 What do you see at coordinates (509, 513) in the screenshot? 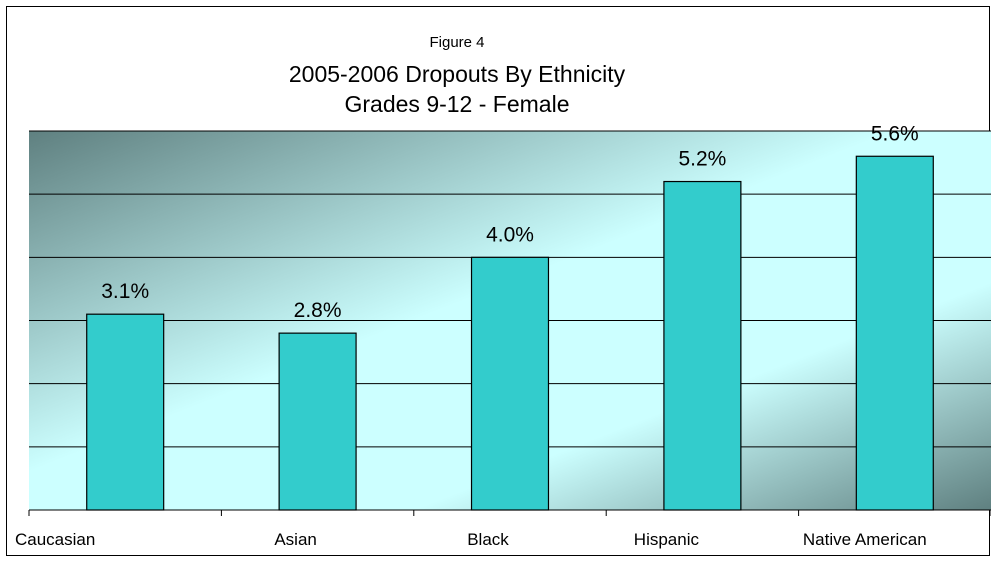
I see `x-ticks` at bounding box center [509, 513].